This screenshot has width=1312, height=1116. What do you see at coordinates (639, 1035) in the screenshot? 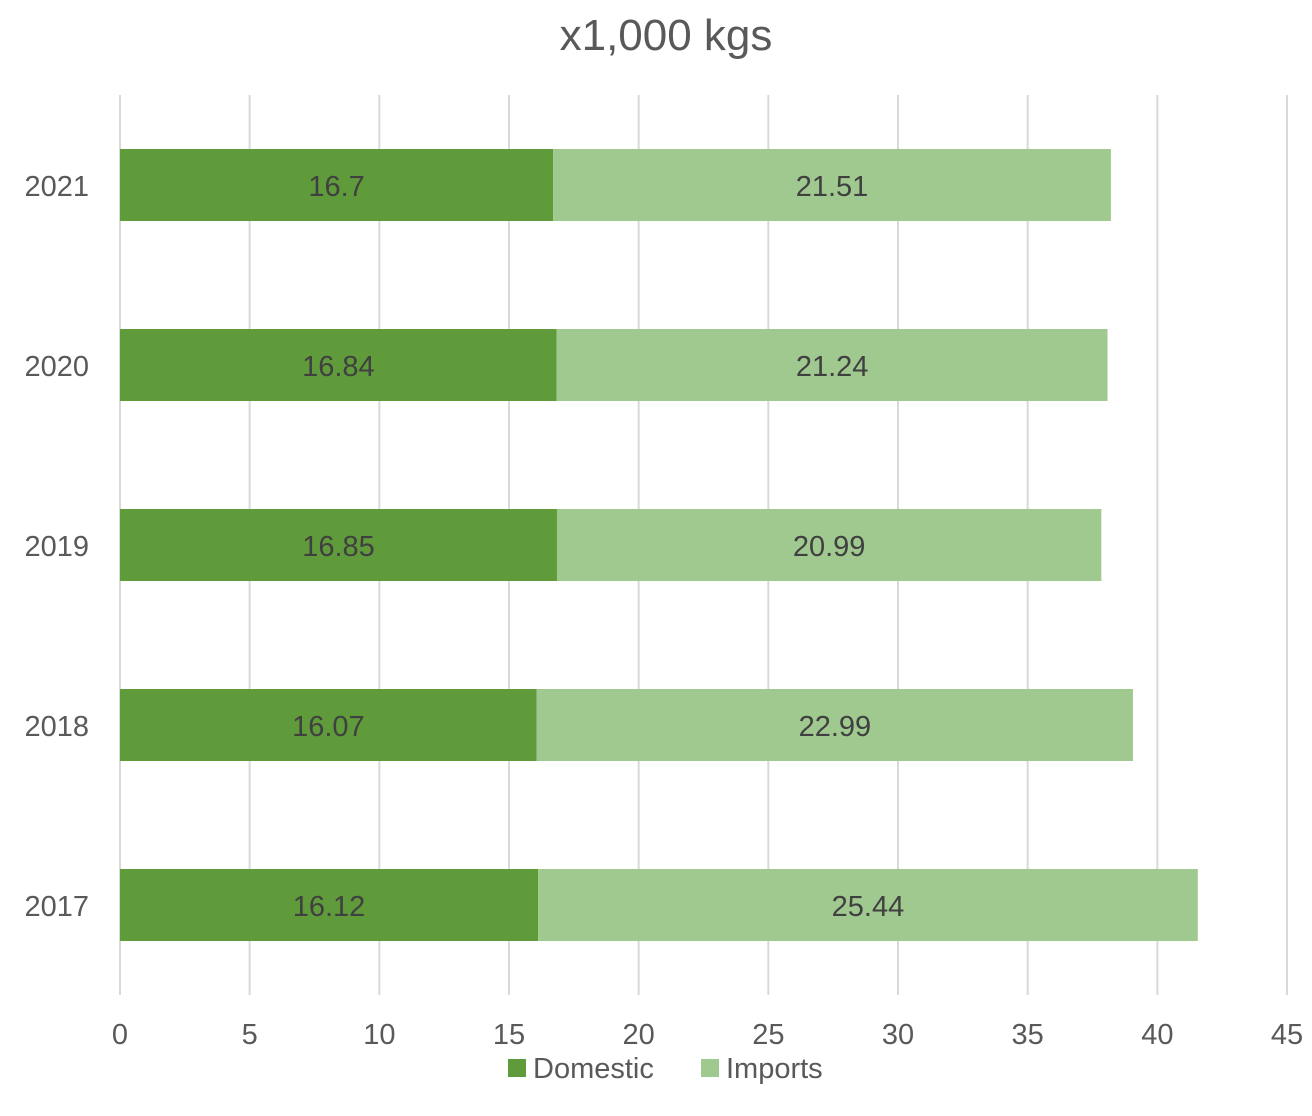
I see `x-tick-label: 20` at bounding box center [639, 1035].